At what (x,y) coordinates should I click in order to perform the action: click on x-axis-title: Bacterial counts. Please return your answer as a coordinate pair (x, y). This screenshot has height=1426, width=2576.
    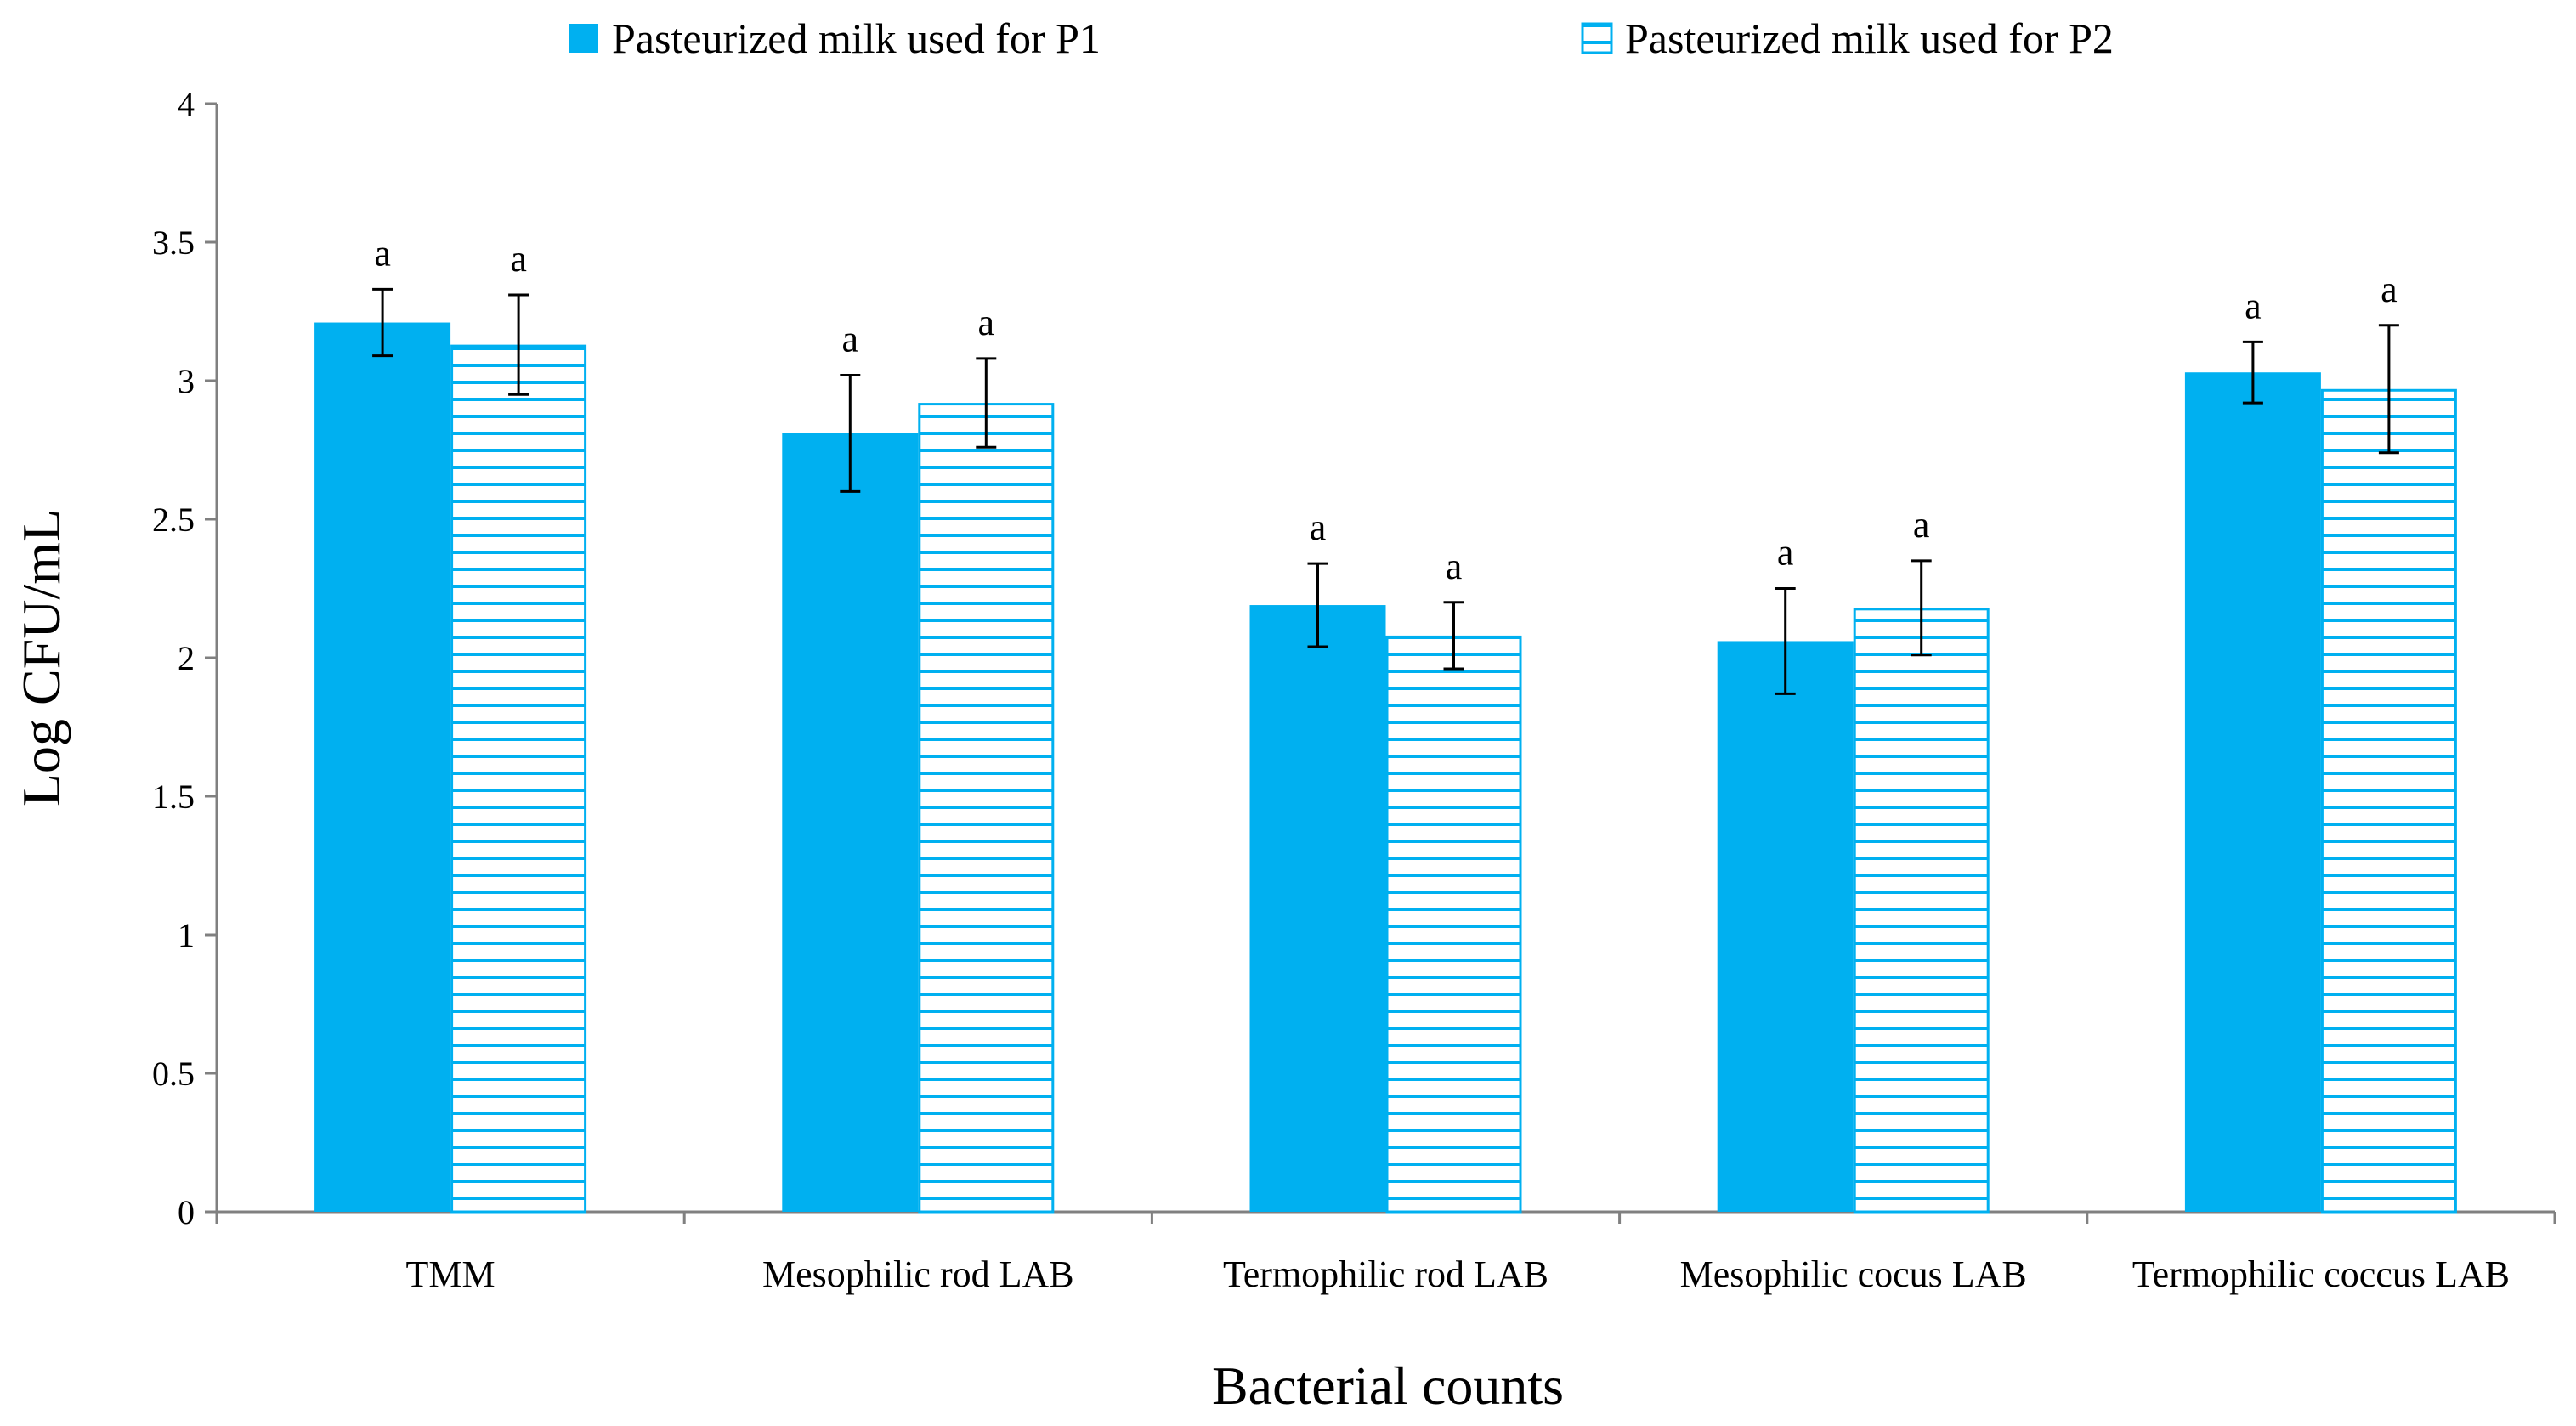
    Looking at the image, I should click on (1388, 1385).